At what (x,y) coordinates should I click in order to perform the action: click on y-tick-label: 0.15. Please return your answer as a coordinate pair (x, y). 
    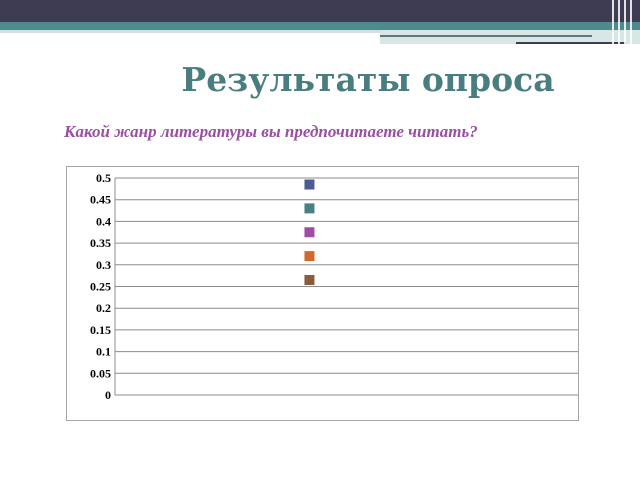
    Looking at the image, I should click on (100, 330).